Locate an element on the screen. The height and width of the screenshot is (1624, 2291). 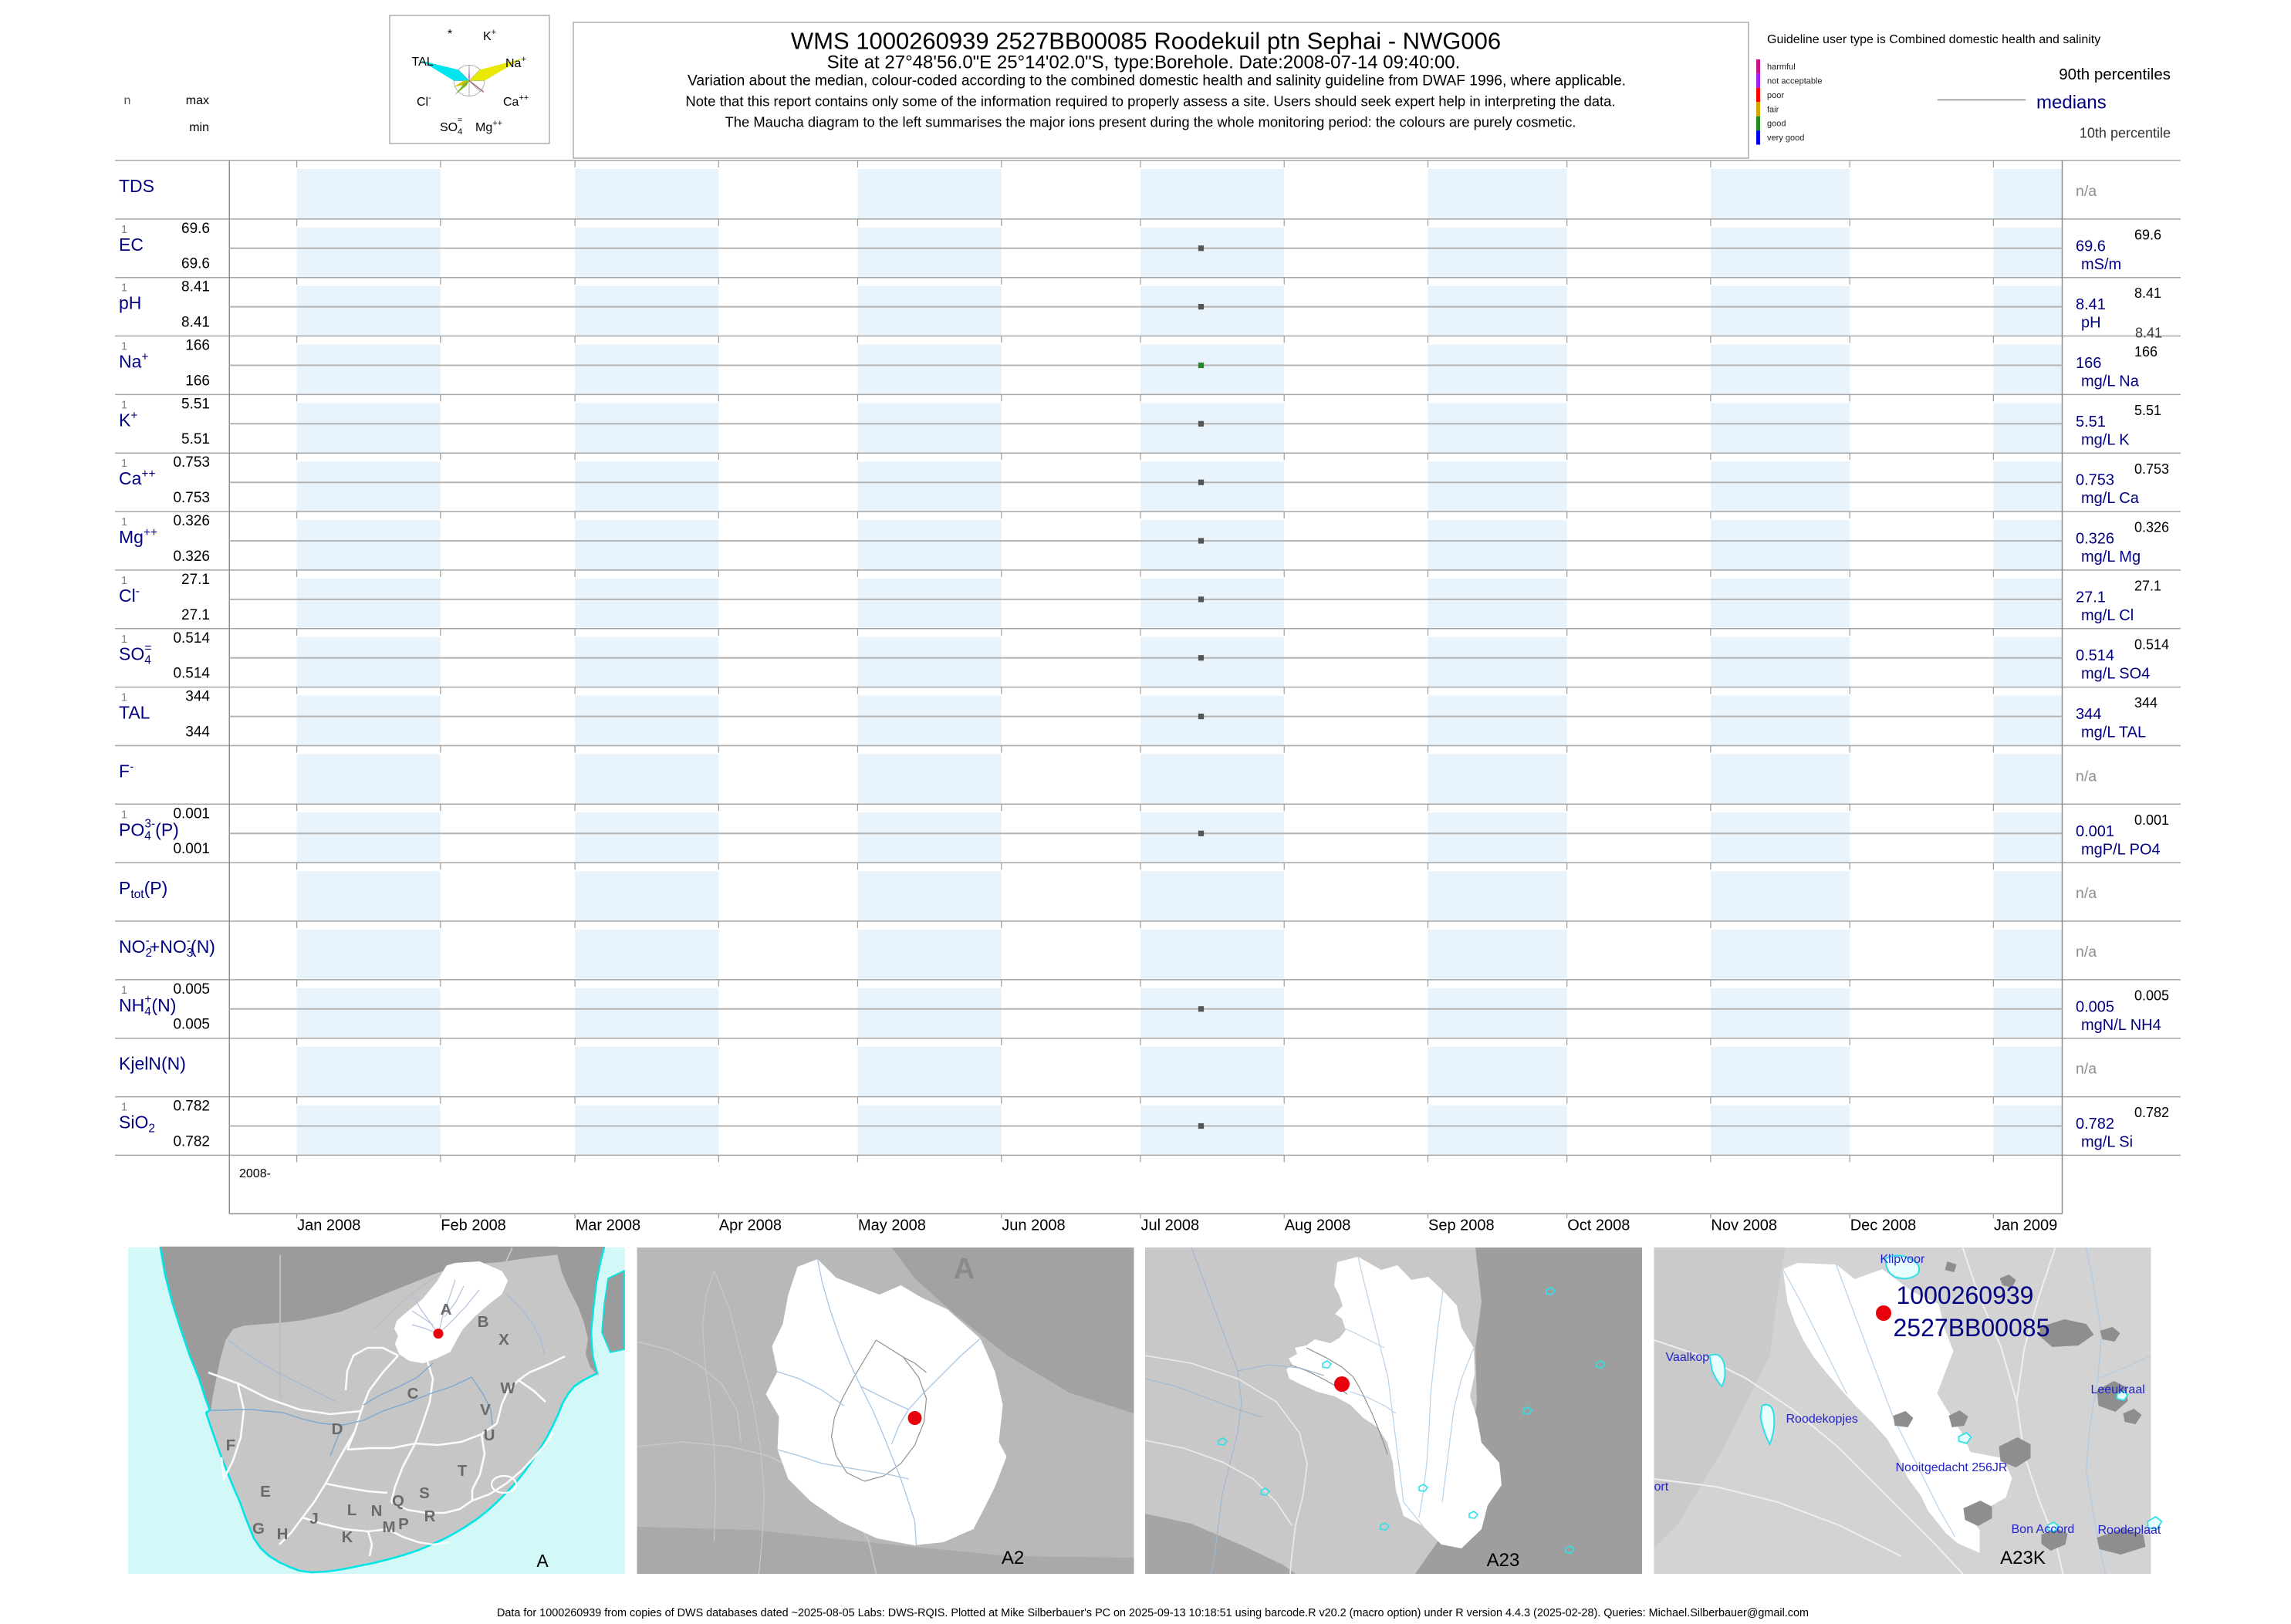
svg-text: G is located at coordinates (258, 1529).